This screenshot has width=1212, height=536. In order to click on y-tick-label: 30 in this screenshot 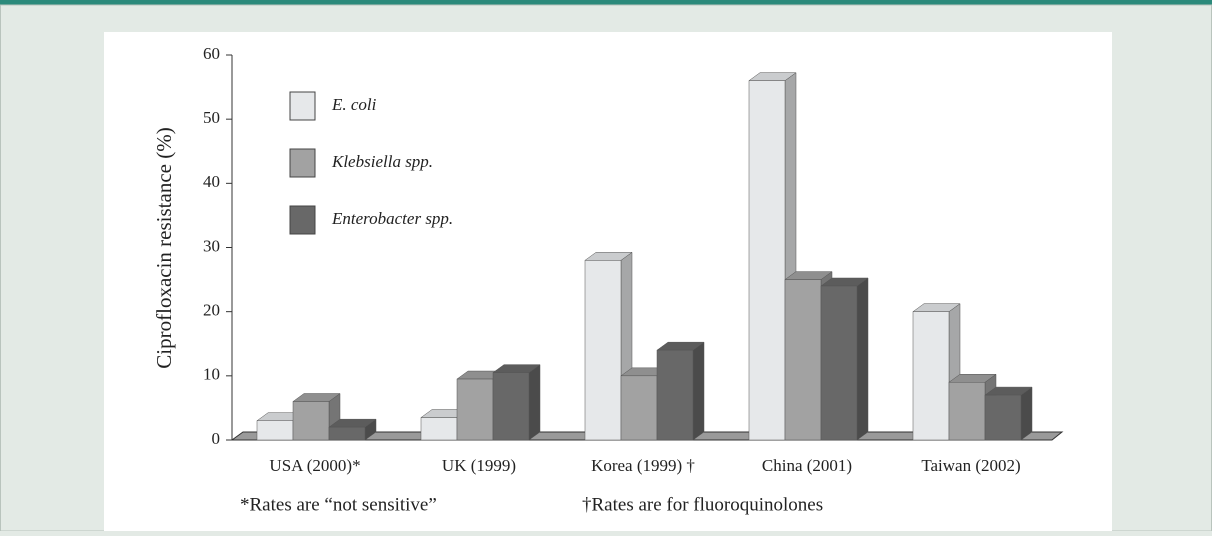, I will do `click(211, 245)`.